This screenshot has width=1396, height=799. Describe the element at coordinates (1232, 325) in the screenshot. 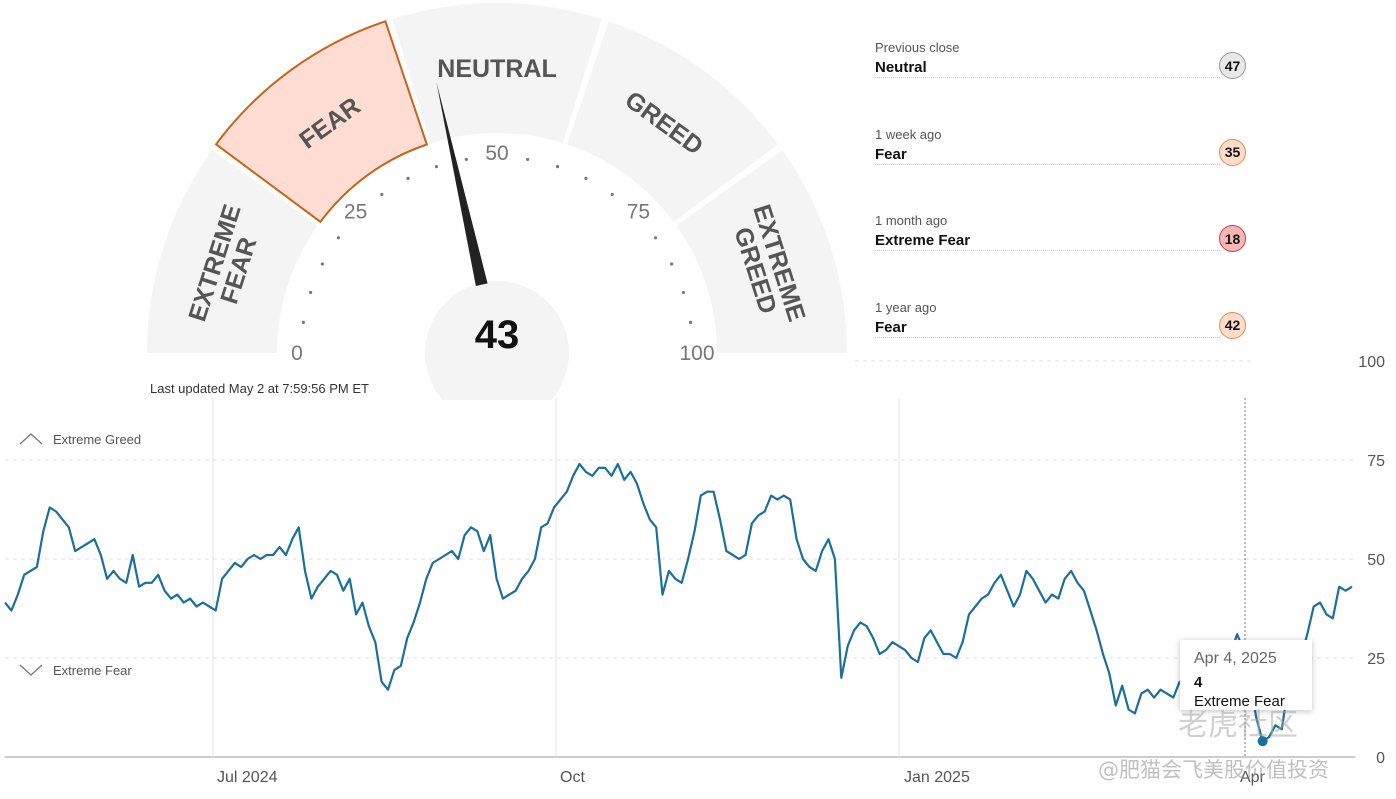

I see `comparison-badge: 42` at that location.